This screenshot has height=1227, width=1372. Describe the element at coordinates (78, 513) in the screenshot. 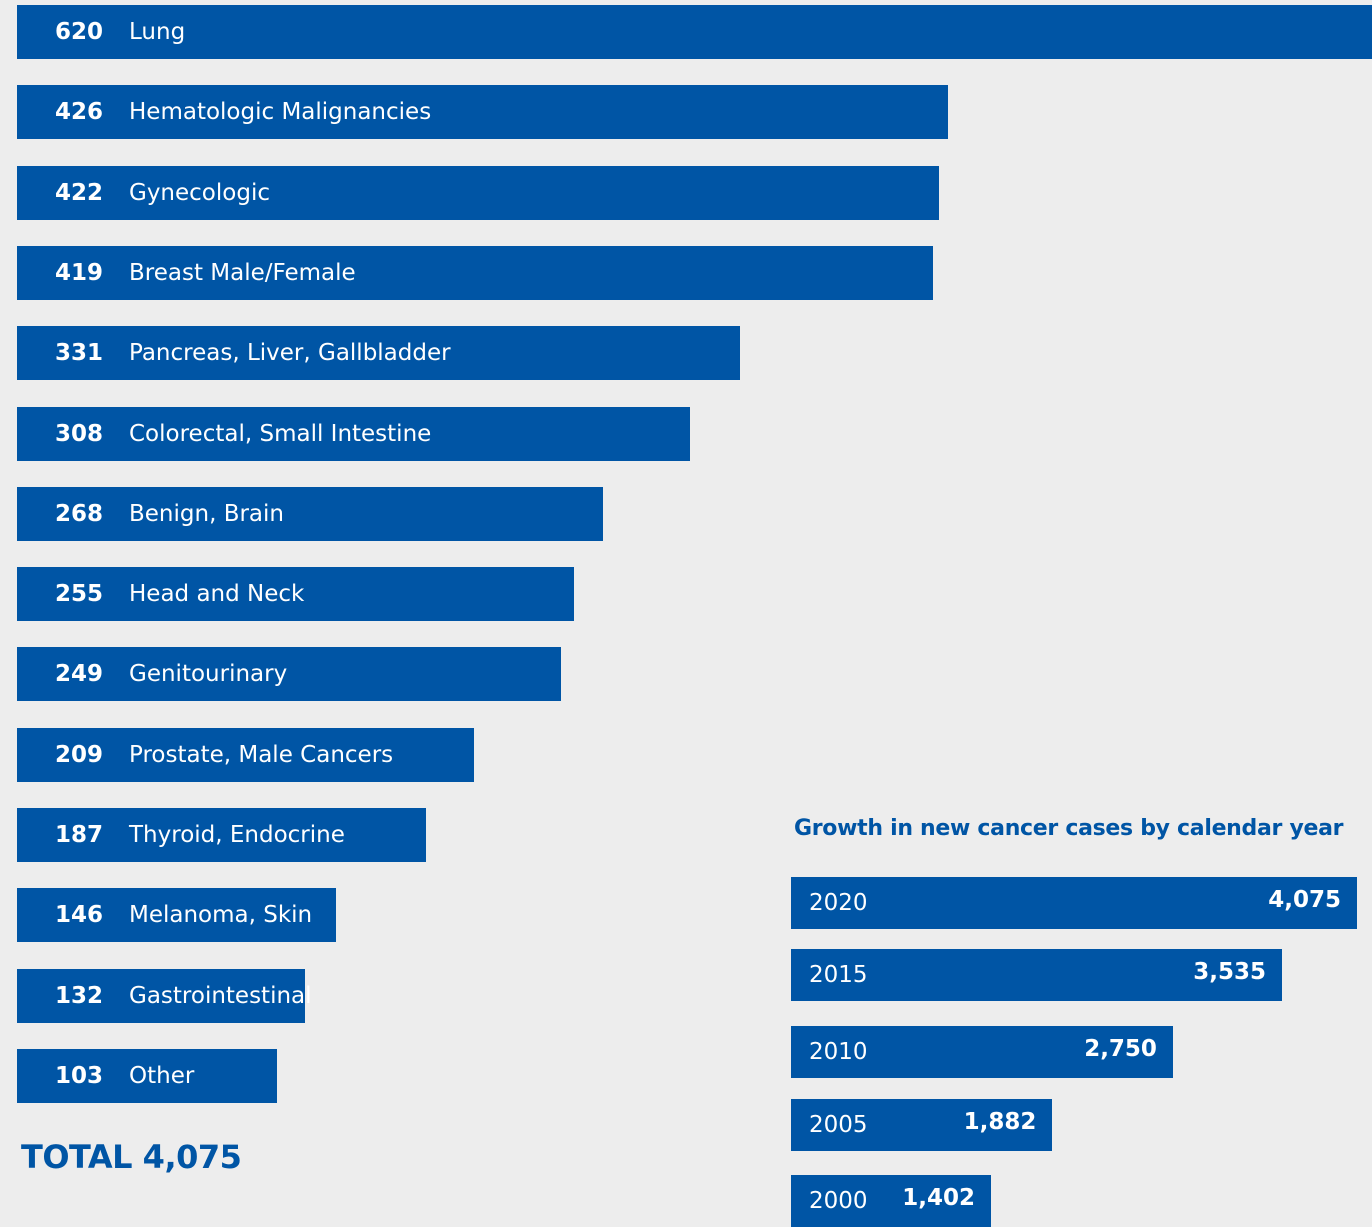

I see `bar-value-label: 268` at that location.